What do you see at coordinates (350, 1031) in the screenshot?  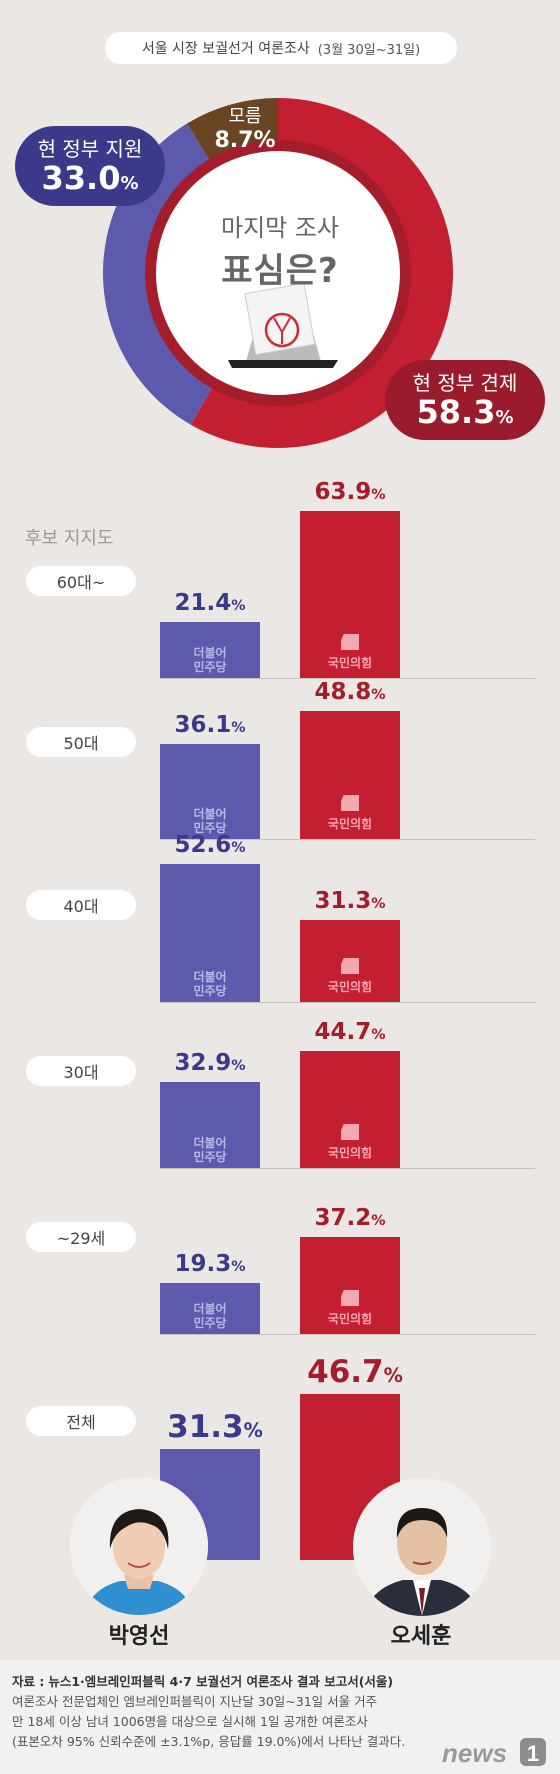 I see `value-label-ppp: 44.7%` at bounding box center [350, 1031].